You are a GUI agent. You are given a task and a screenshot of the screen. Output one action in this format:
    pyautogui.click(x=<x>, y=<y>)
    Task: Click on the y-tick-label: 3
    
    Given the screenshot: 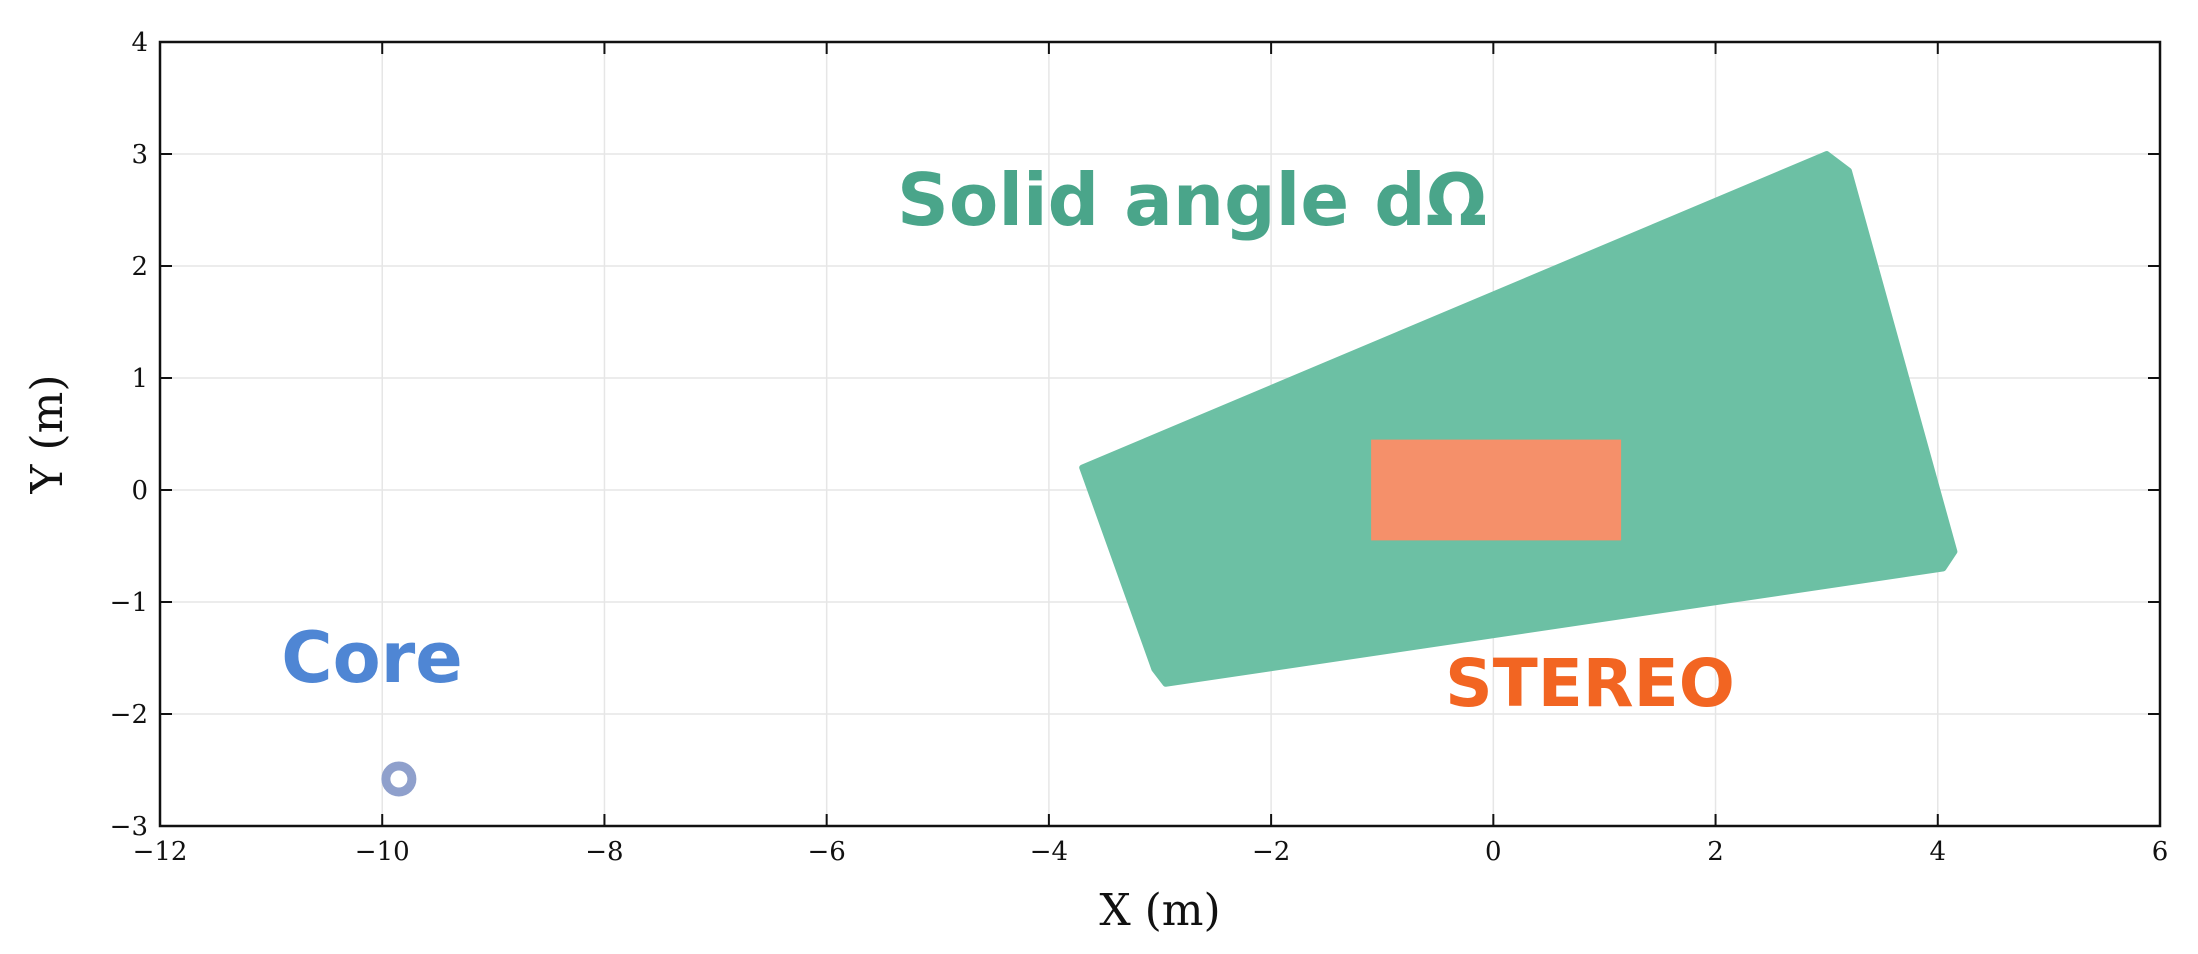 What is the action you would take?
    pyautogui.click(x=139, y=155)
    